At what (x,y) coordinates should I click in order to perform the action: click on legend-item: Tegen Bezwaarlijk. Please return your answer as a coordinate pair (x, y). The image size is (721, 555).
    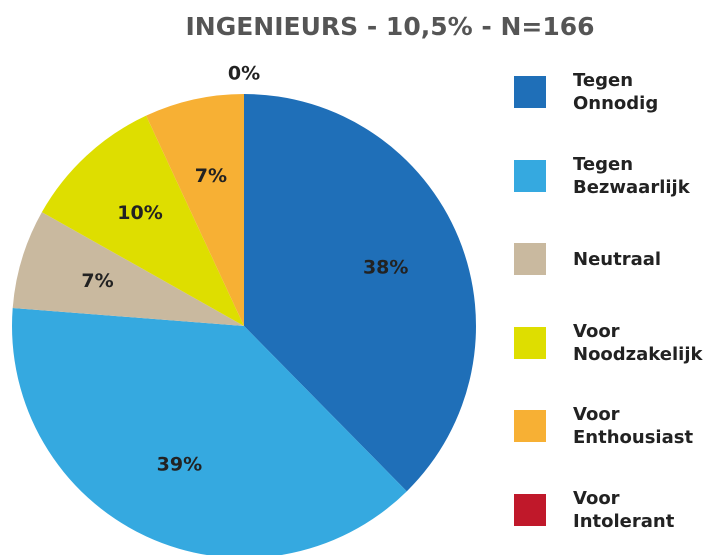
    Looking at the image, I should click on (613, 176).